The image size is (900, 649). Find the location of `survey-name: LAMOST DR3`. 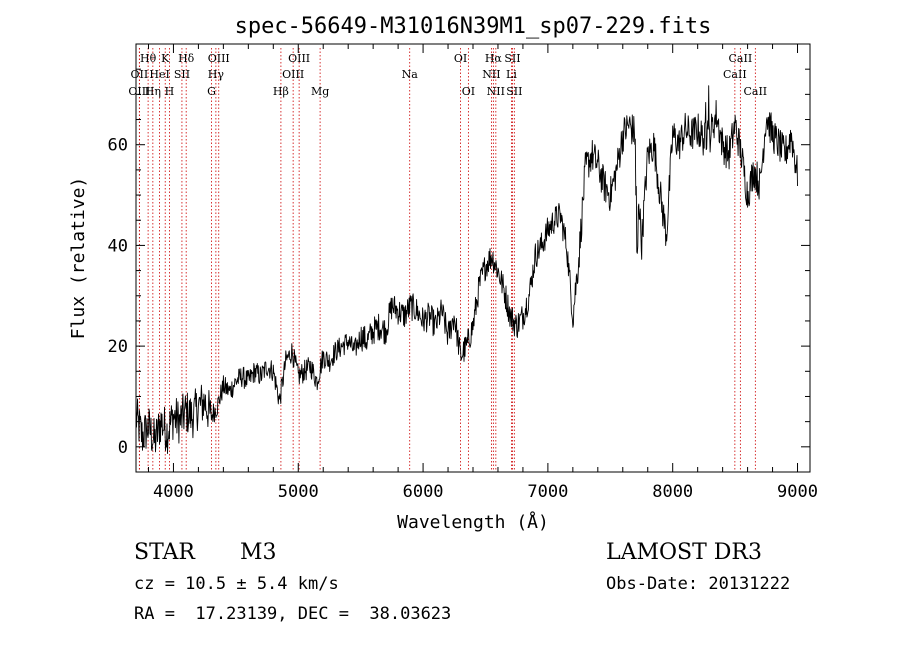

survey-name: LAMOST DR3 is located at coordinates (684, 552).